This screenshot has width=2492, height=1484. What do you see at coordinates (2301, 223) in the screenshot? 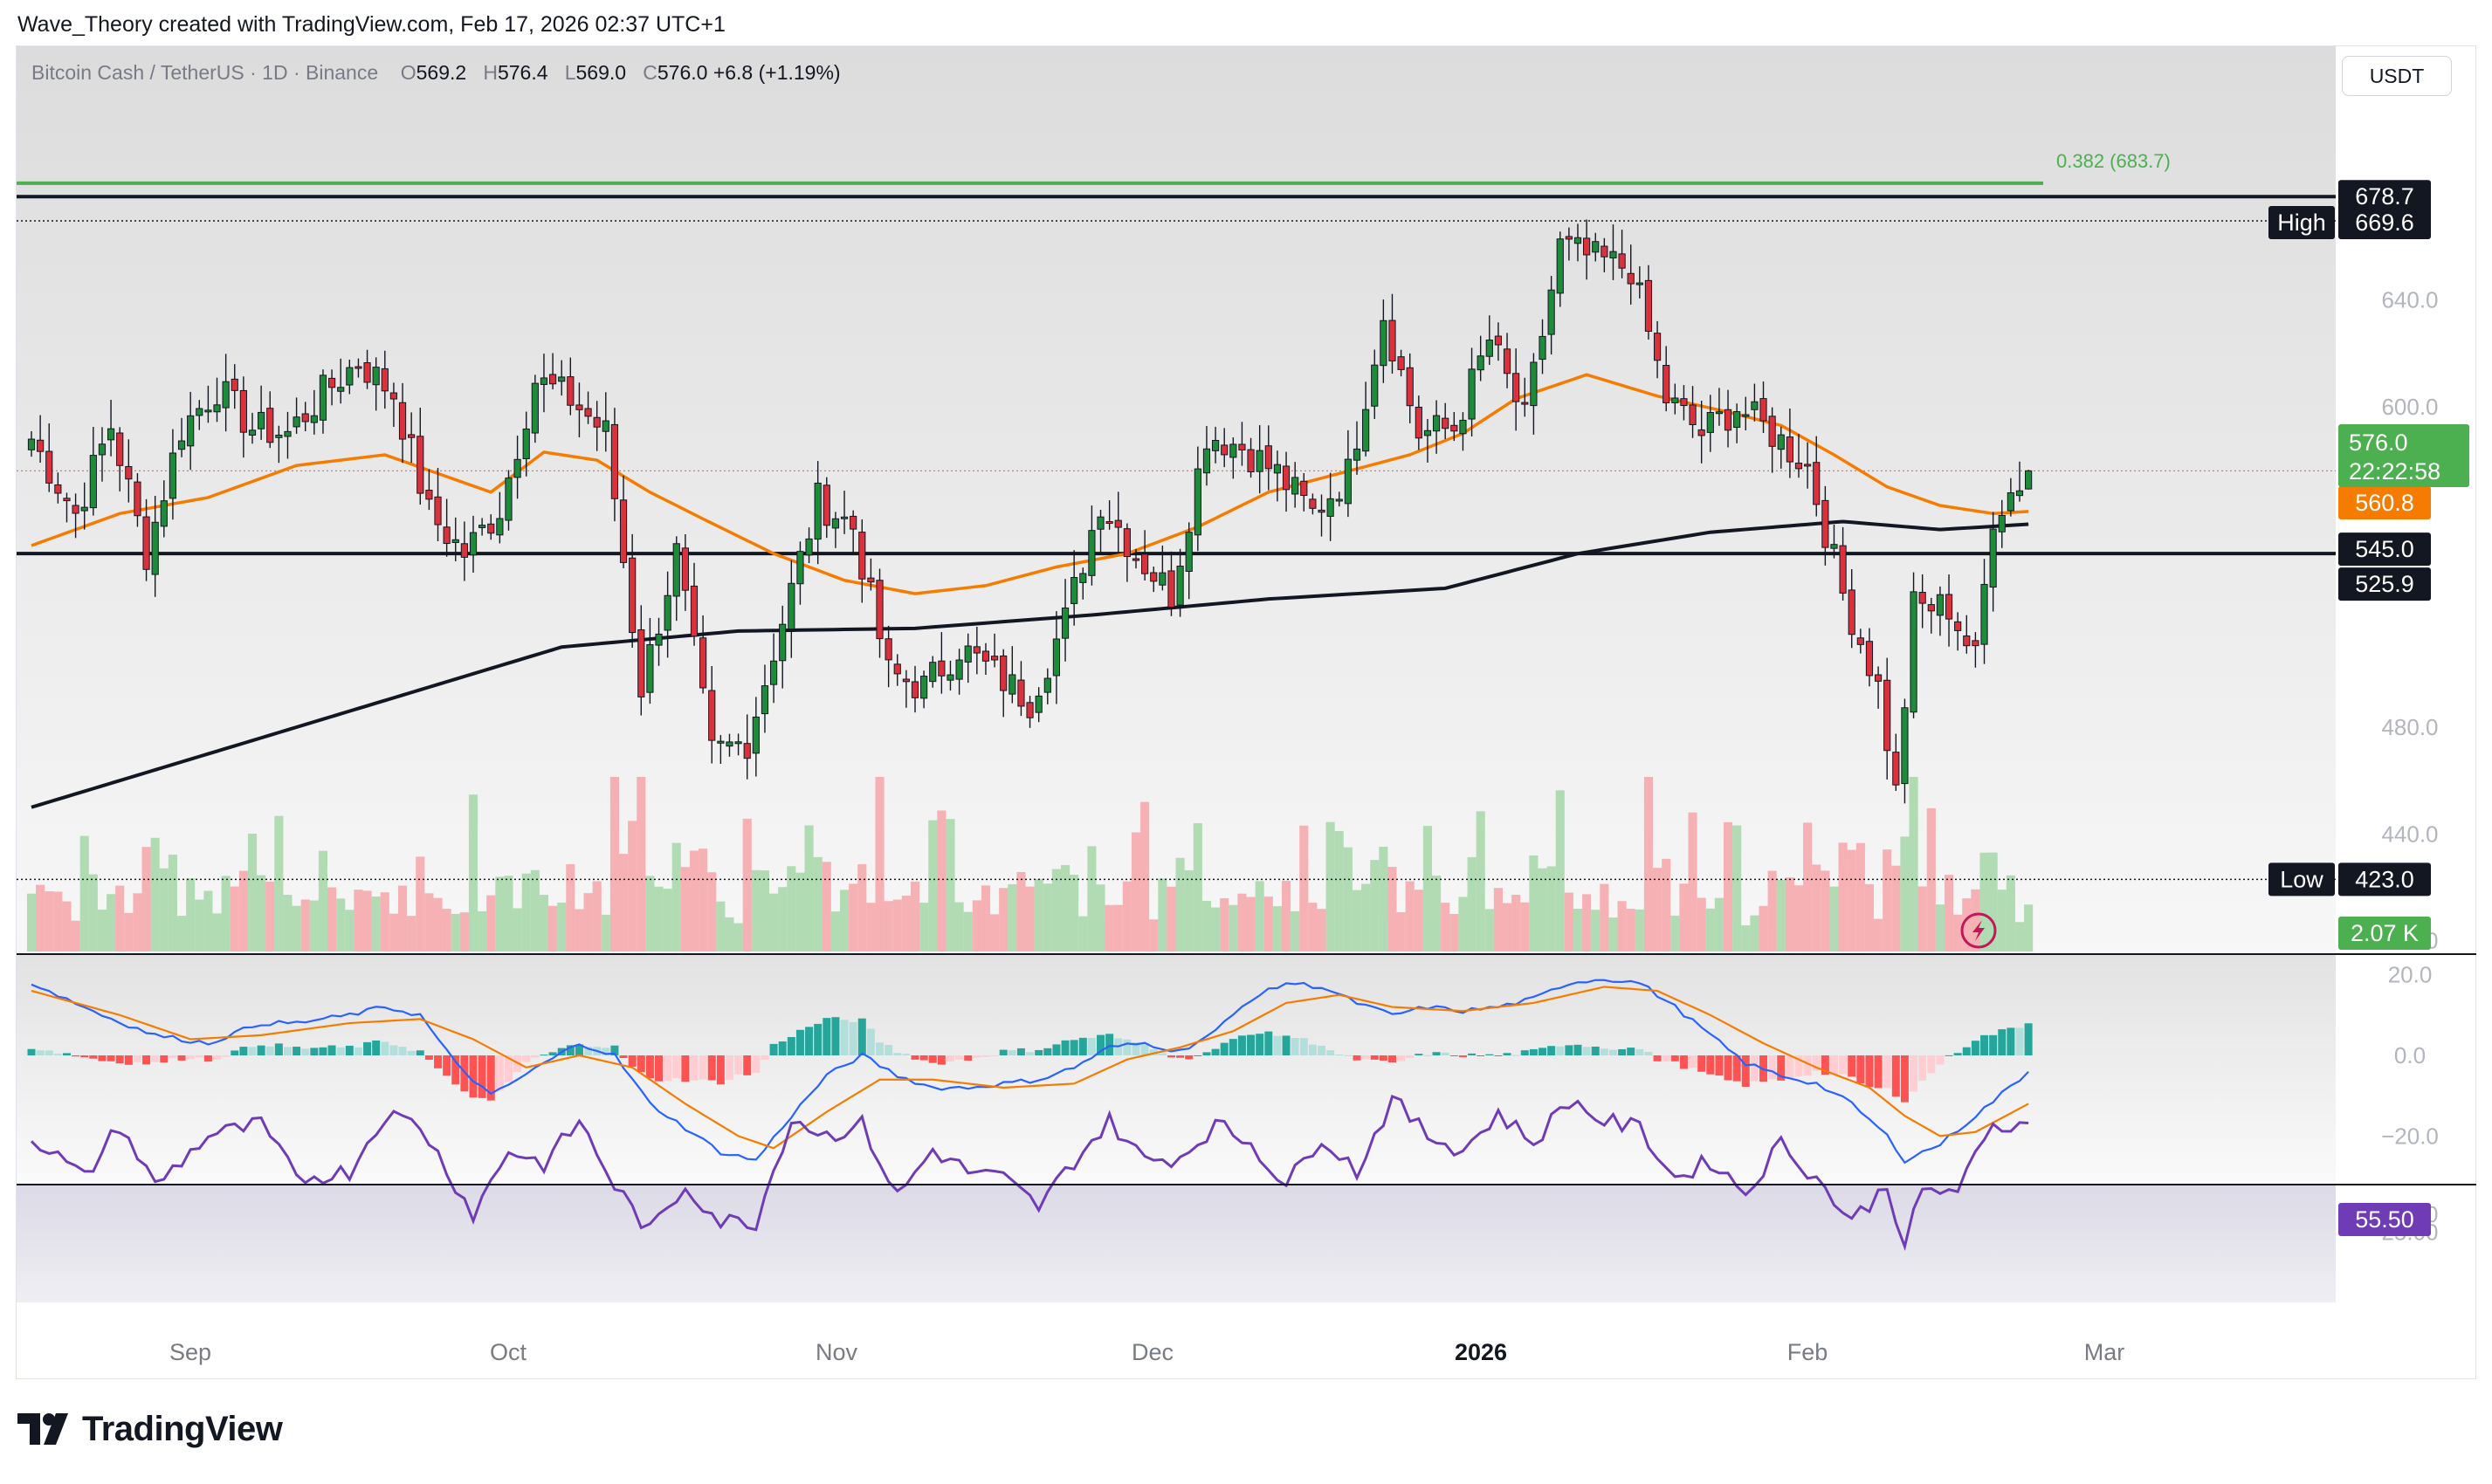
I see `high-label-box: High` at bounding box center [2301, 223].